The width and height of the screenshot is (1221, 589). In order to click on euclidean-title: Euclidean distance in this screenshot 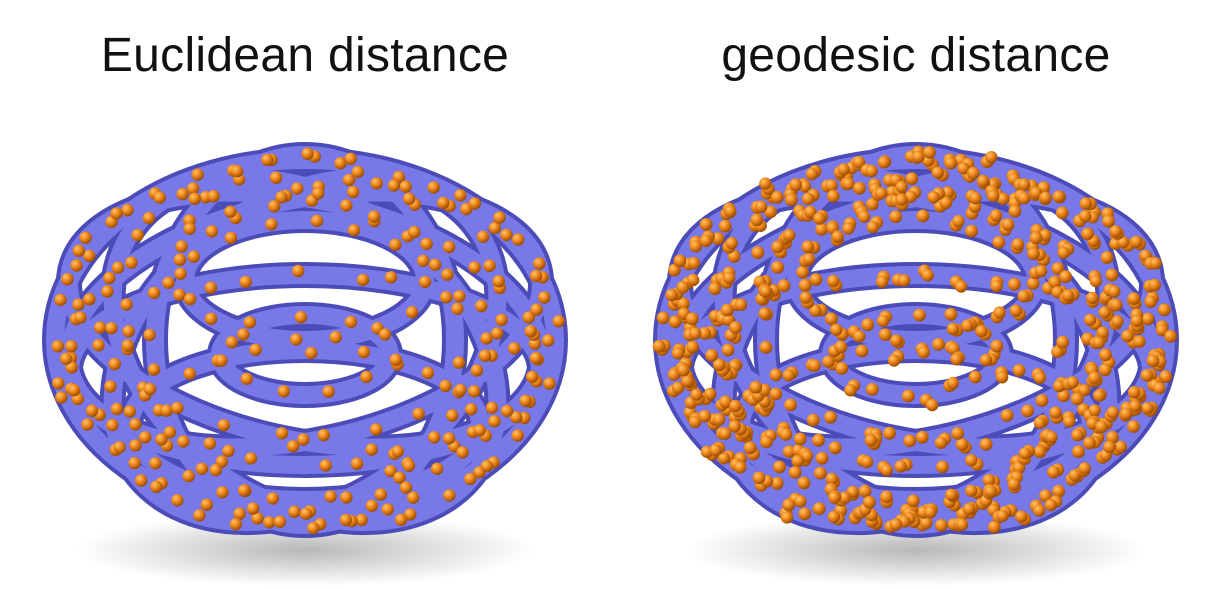, I will do `click(305, 55)`.